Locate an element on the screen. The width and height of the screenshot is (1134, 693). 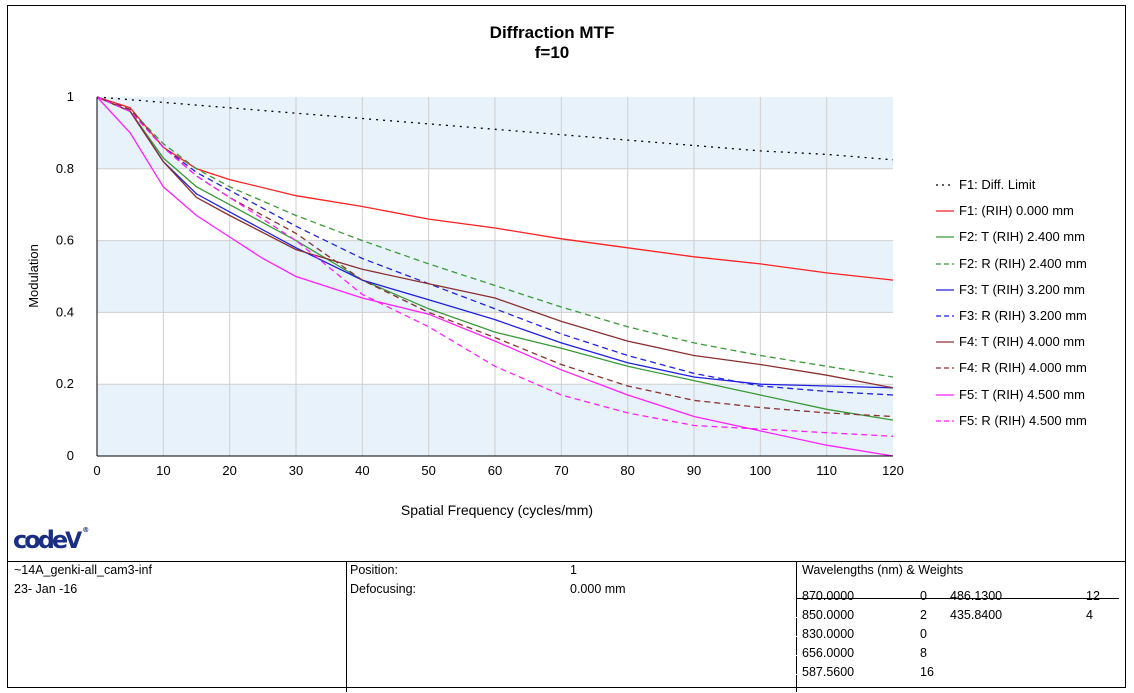
legend-label: F4: R (RIH) 4.000 mm is located at coordinates (1023, 368).